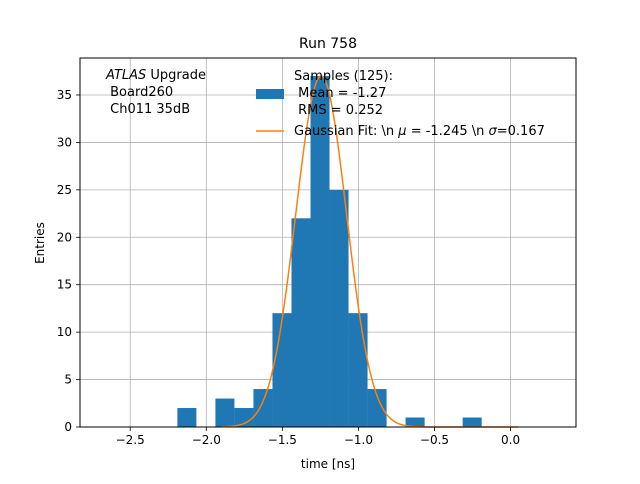  I want to click on y-axis-ticks: 0 5 10 15 20 25 30 35, so click(68, 261).